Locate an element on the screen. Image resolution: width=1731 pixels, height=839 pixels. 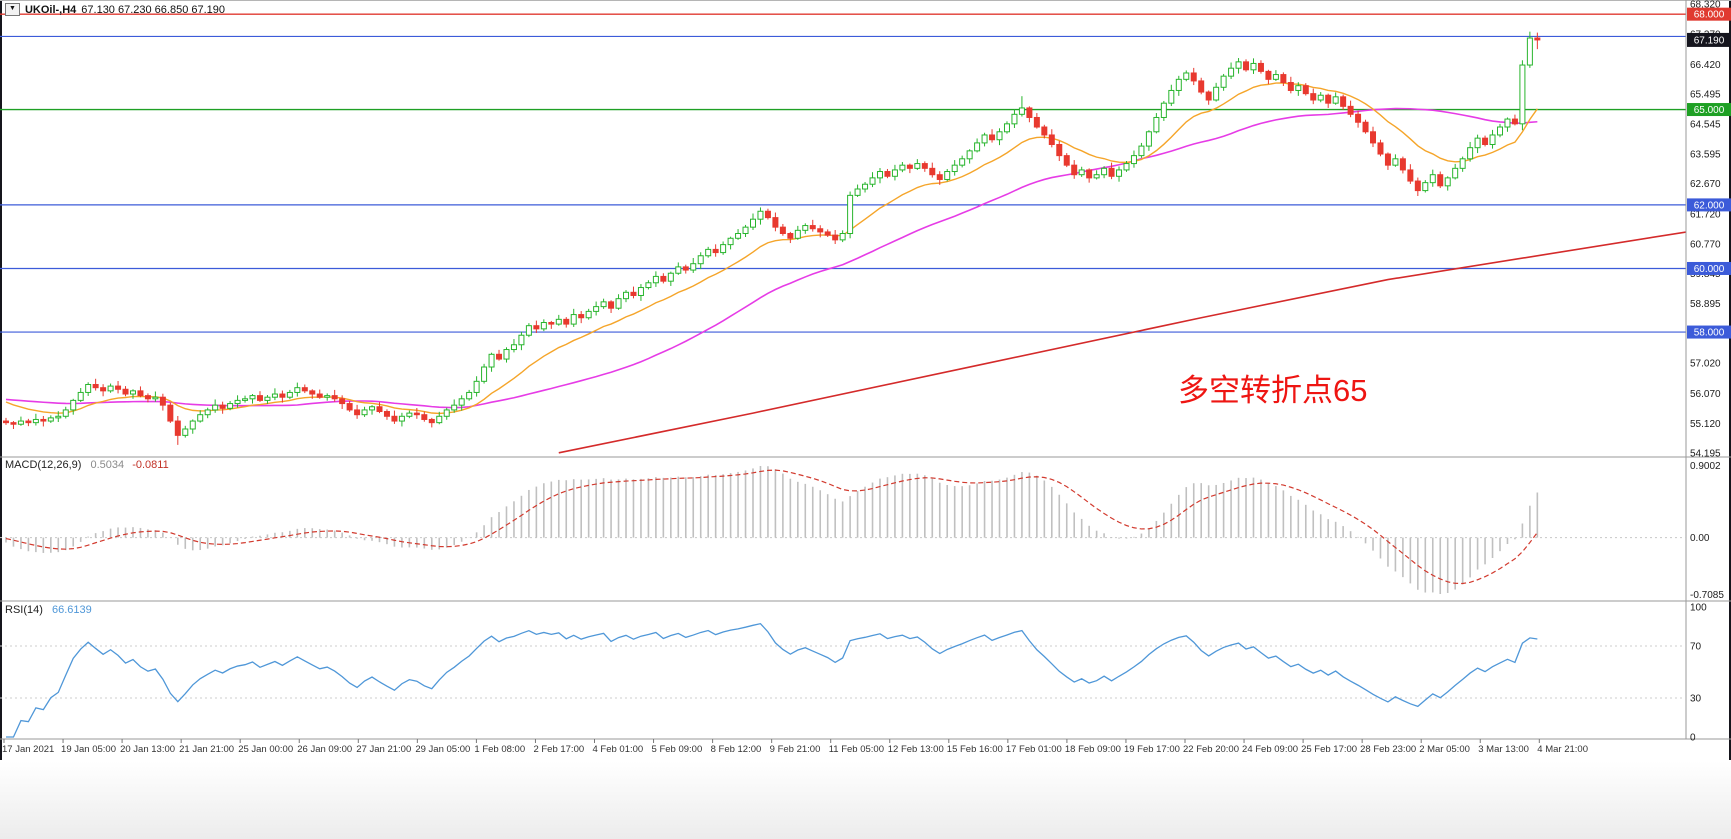
price-axis-label: 63.595 is located at coordinates (1705, 155).